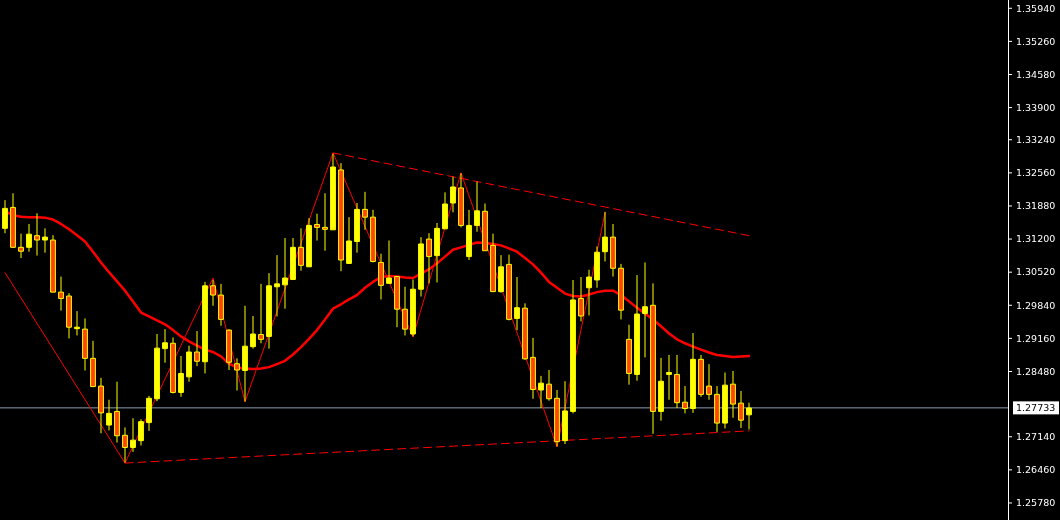  Describe the element at coordinates (1036, 408) in the screenshot. I see `ref-line-label: 1.27733` at that location.